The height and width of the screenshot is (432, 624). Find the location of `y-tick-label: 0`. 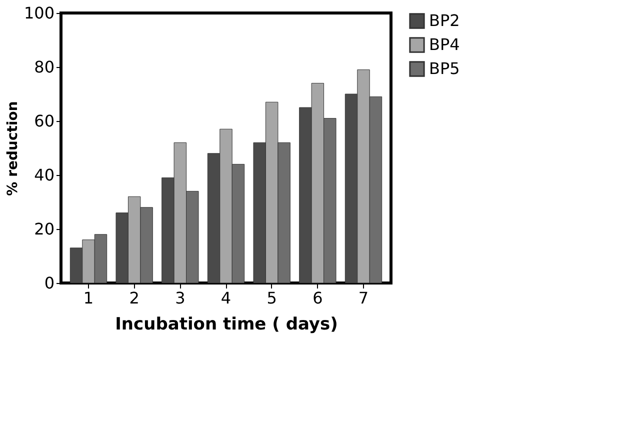

y-tick-label: 0 is located at coordinates (49, 283).